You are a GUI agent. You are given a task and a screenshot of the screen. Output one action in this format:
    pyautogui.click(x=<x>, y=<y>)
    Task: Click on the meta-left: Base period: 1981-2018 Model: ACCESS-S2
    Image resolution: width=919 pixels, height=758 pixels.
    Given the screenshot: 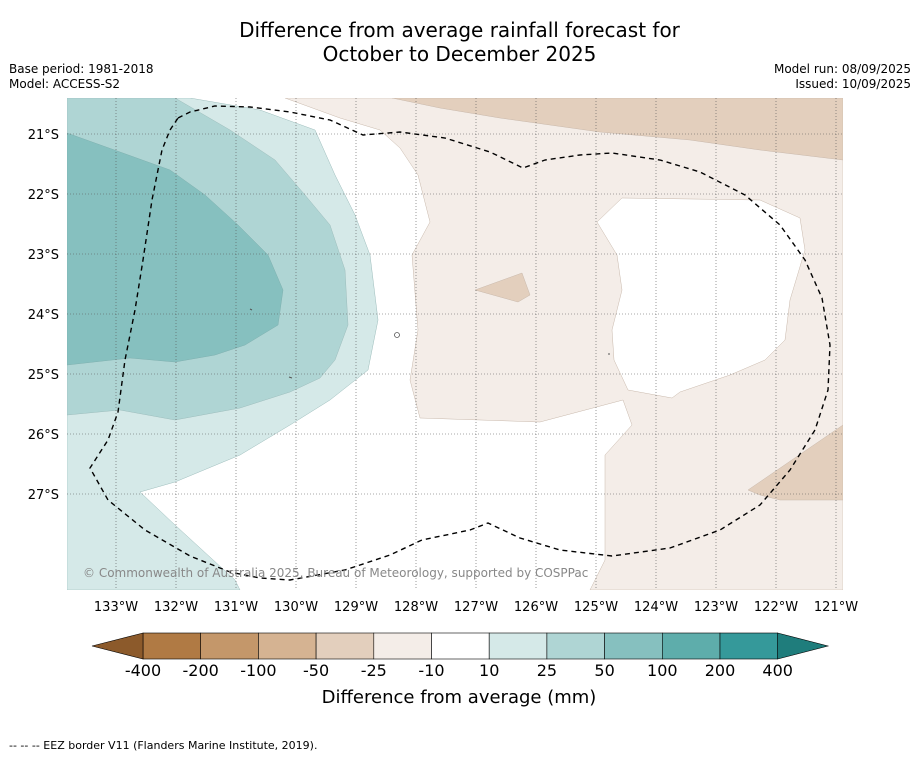 What is the action you would take?
    pyautogui.click(x=81, y=77)
    